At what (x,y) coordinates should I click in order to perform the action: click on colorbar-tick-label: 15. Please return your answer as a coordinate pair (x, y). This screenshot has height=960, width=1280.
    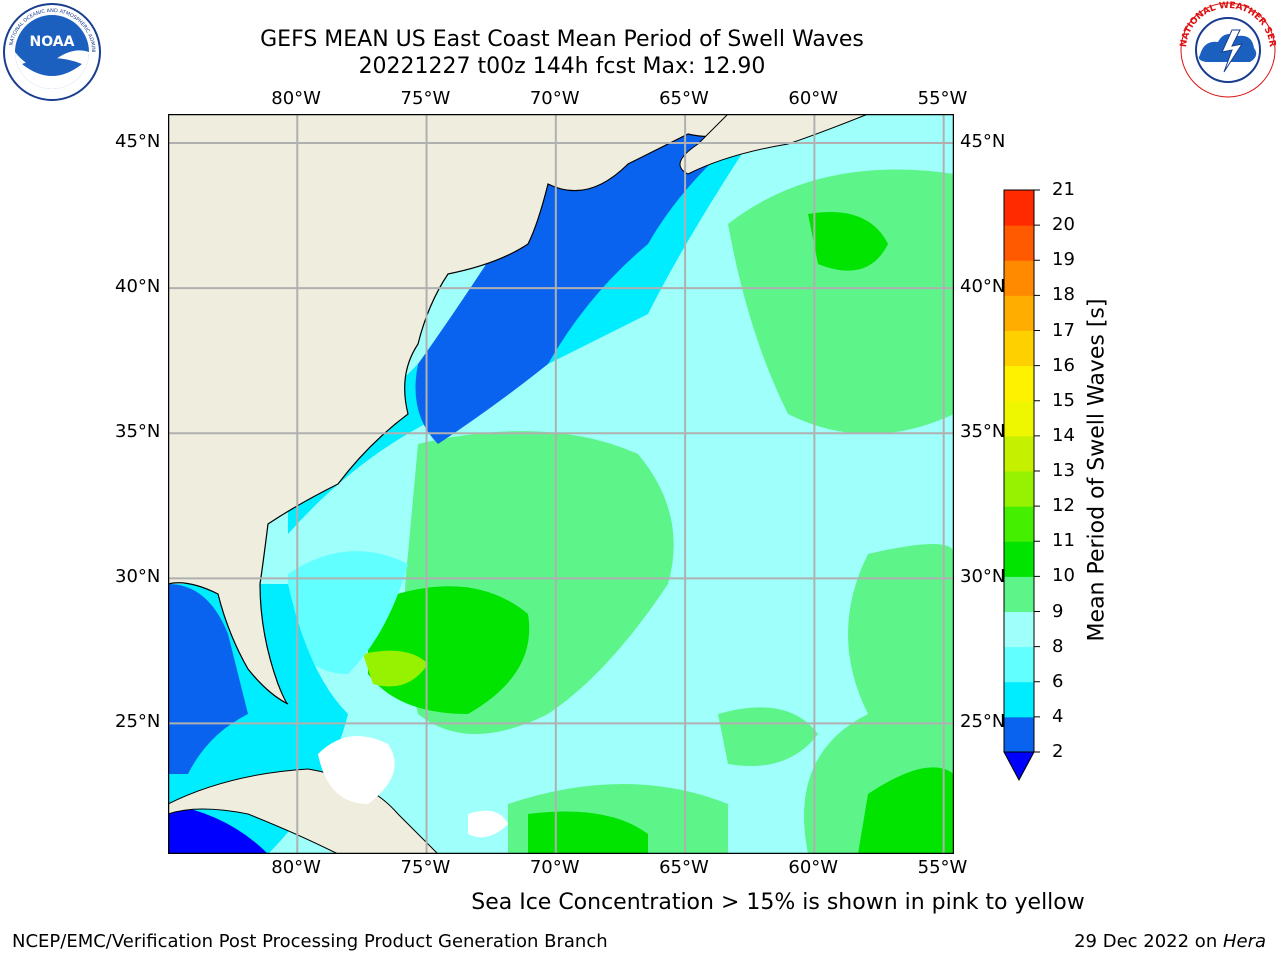
    Looking at the image, I should click on (1063, 400).